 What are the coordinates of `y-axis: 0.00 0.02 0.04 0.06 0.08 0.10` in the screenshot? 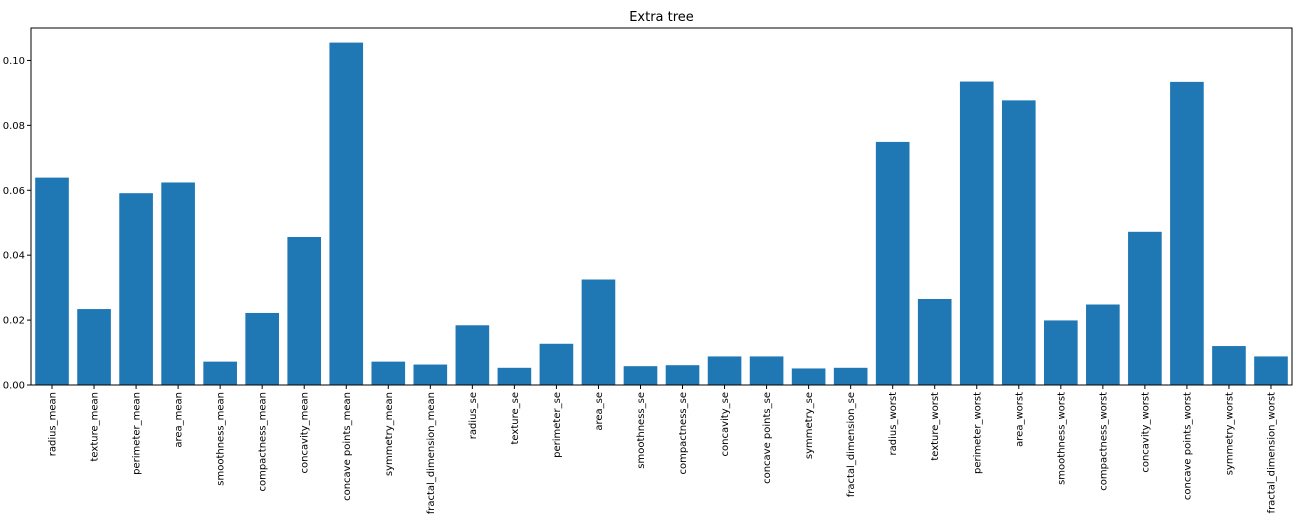 It's located at (17, 224).